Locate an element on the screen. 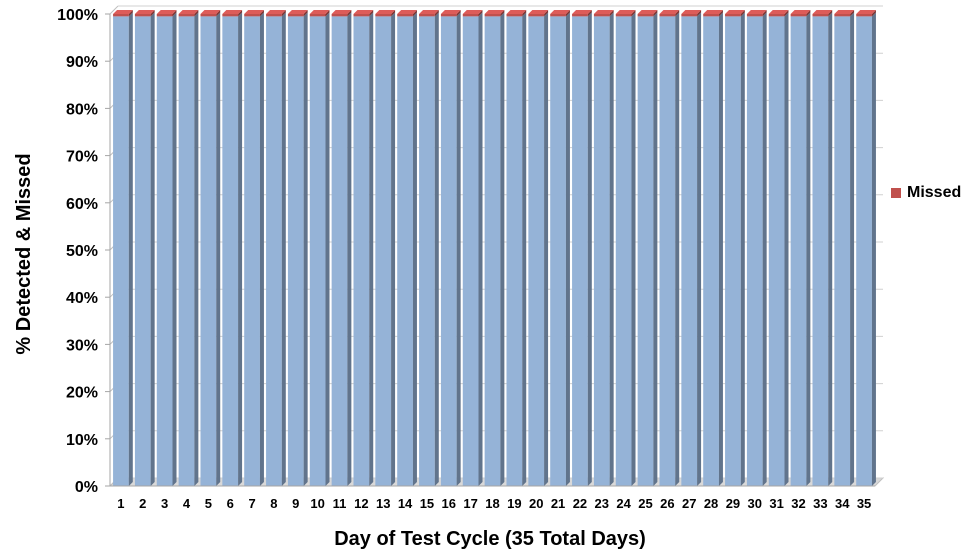 The height and width of the screenshot is (553, 977). x-tick-label: 8 is located at coordinates (273, 503).